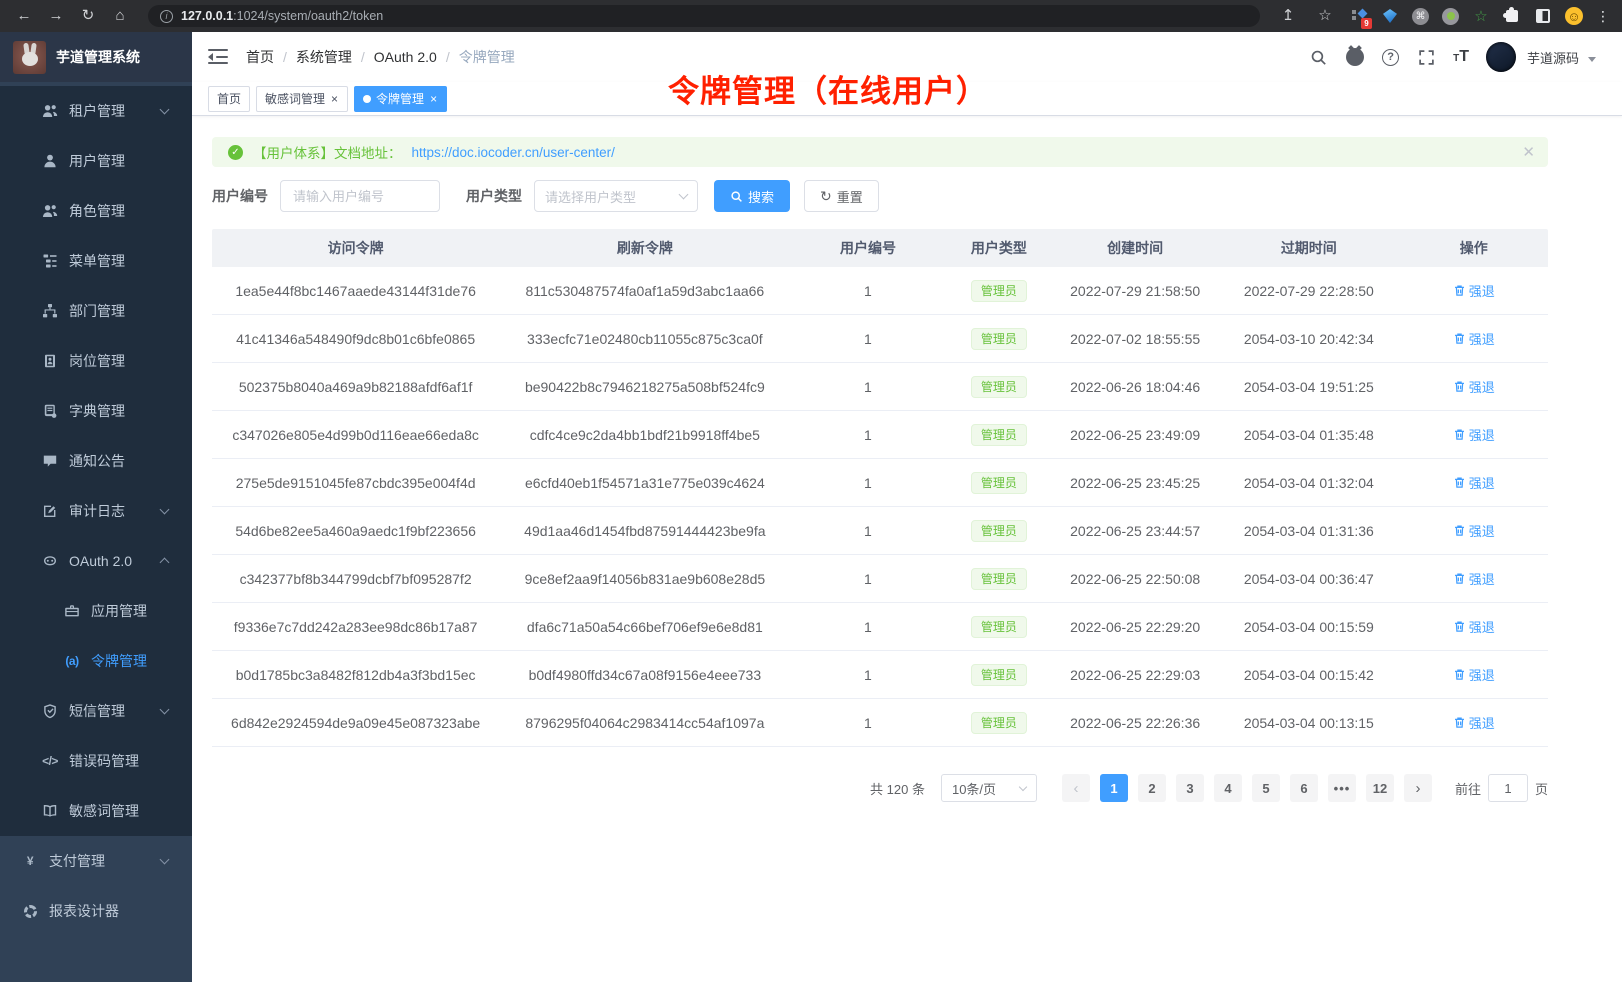 The width and height of the screenshot is (1622, 982). What do you see at coordinates (96, 911) in the screenshot?
I see `sidebar-item-报表设计器: 报表设计器` at bounding box center [96, 911].